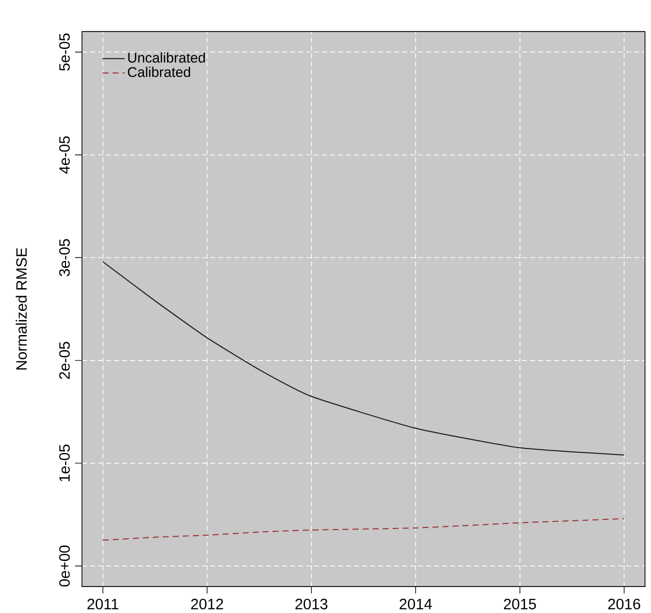  What do you see at coordinates (207, 604) in the screenshot?
I see `x-tick-label: 2012` at bounding box center [207, 604].